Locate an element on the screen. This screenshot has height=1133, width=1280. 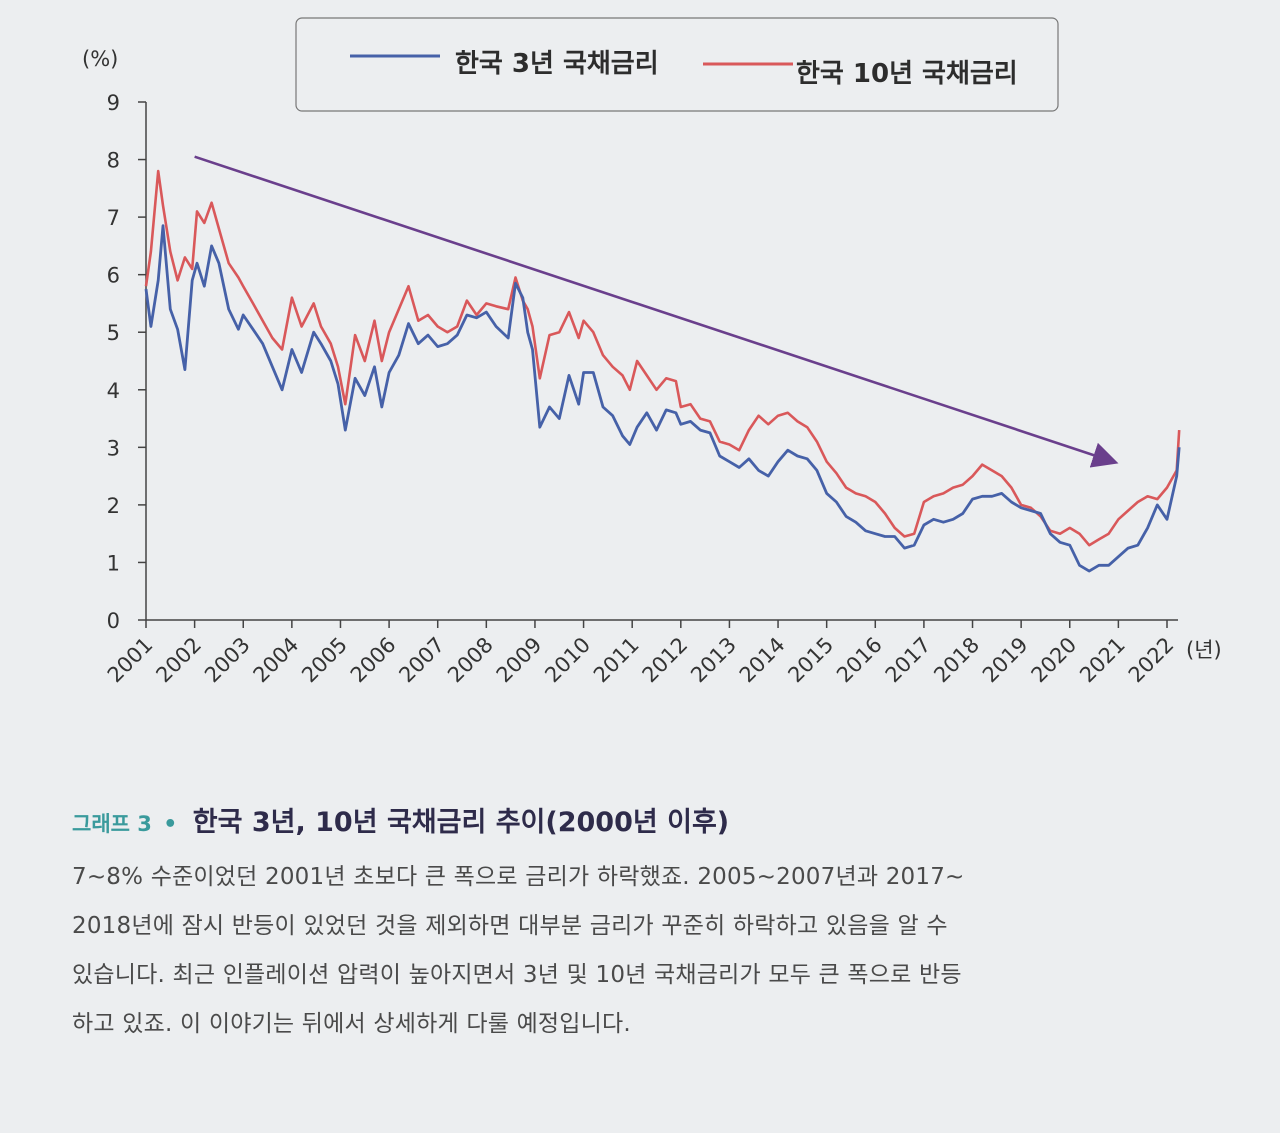
paragraph-line: 하고 있죠. 이 이야기는 뒤에서 상세하게 다룰 예정입니다. is located at coordinates (351, 1024).